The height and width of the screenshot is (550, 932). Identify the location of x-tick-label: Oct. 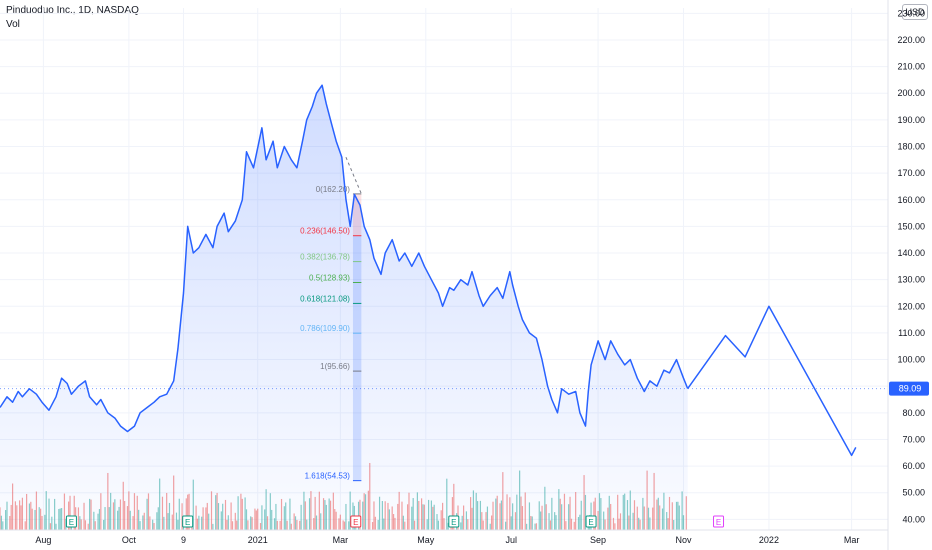
(129, 540).